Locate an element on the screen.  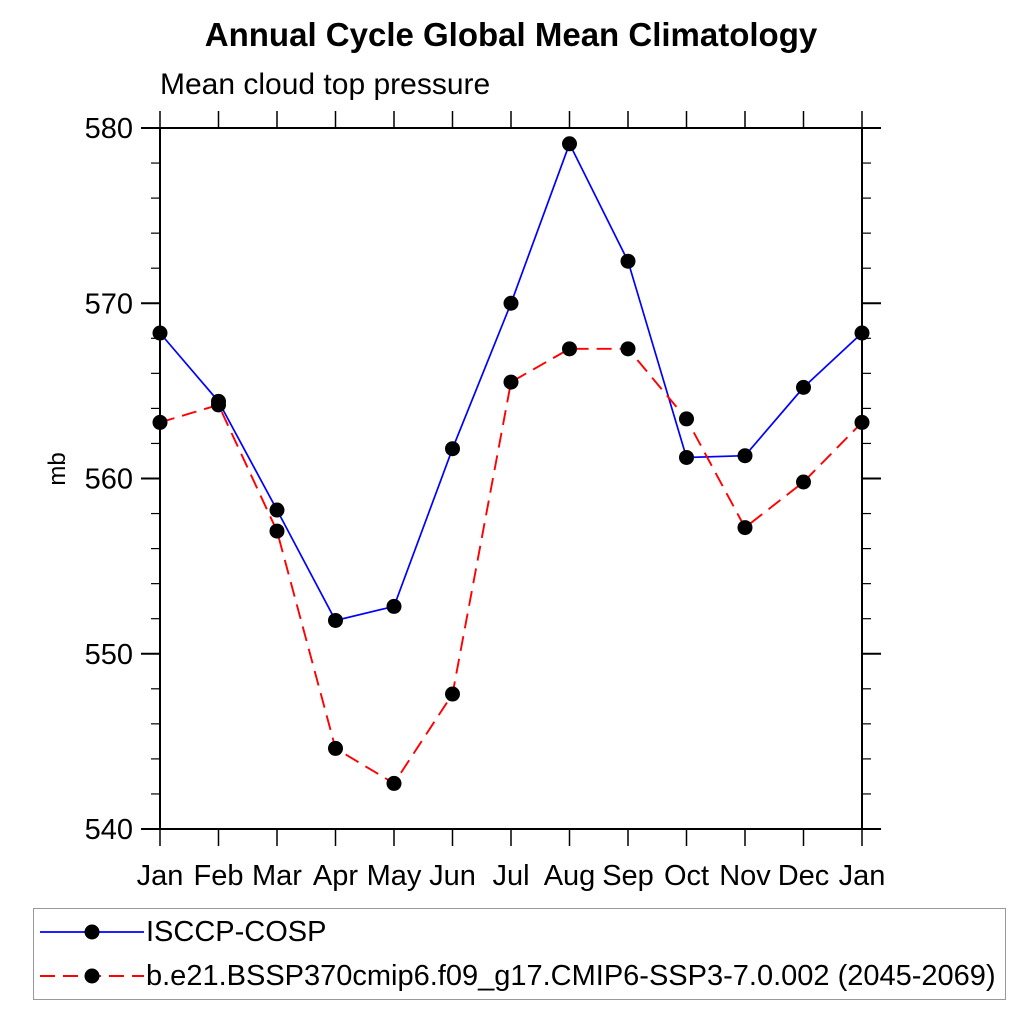
x-tick-label: Nov is located at coordinates (745, 876).